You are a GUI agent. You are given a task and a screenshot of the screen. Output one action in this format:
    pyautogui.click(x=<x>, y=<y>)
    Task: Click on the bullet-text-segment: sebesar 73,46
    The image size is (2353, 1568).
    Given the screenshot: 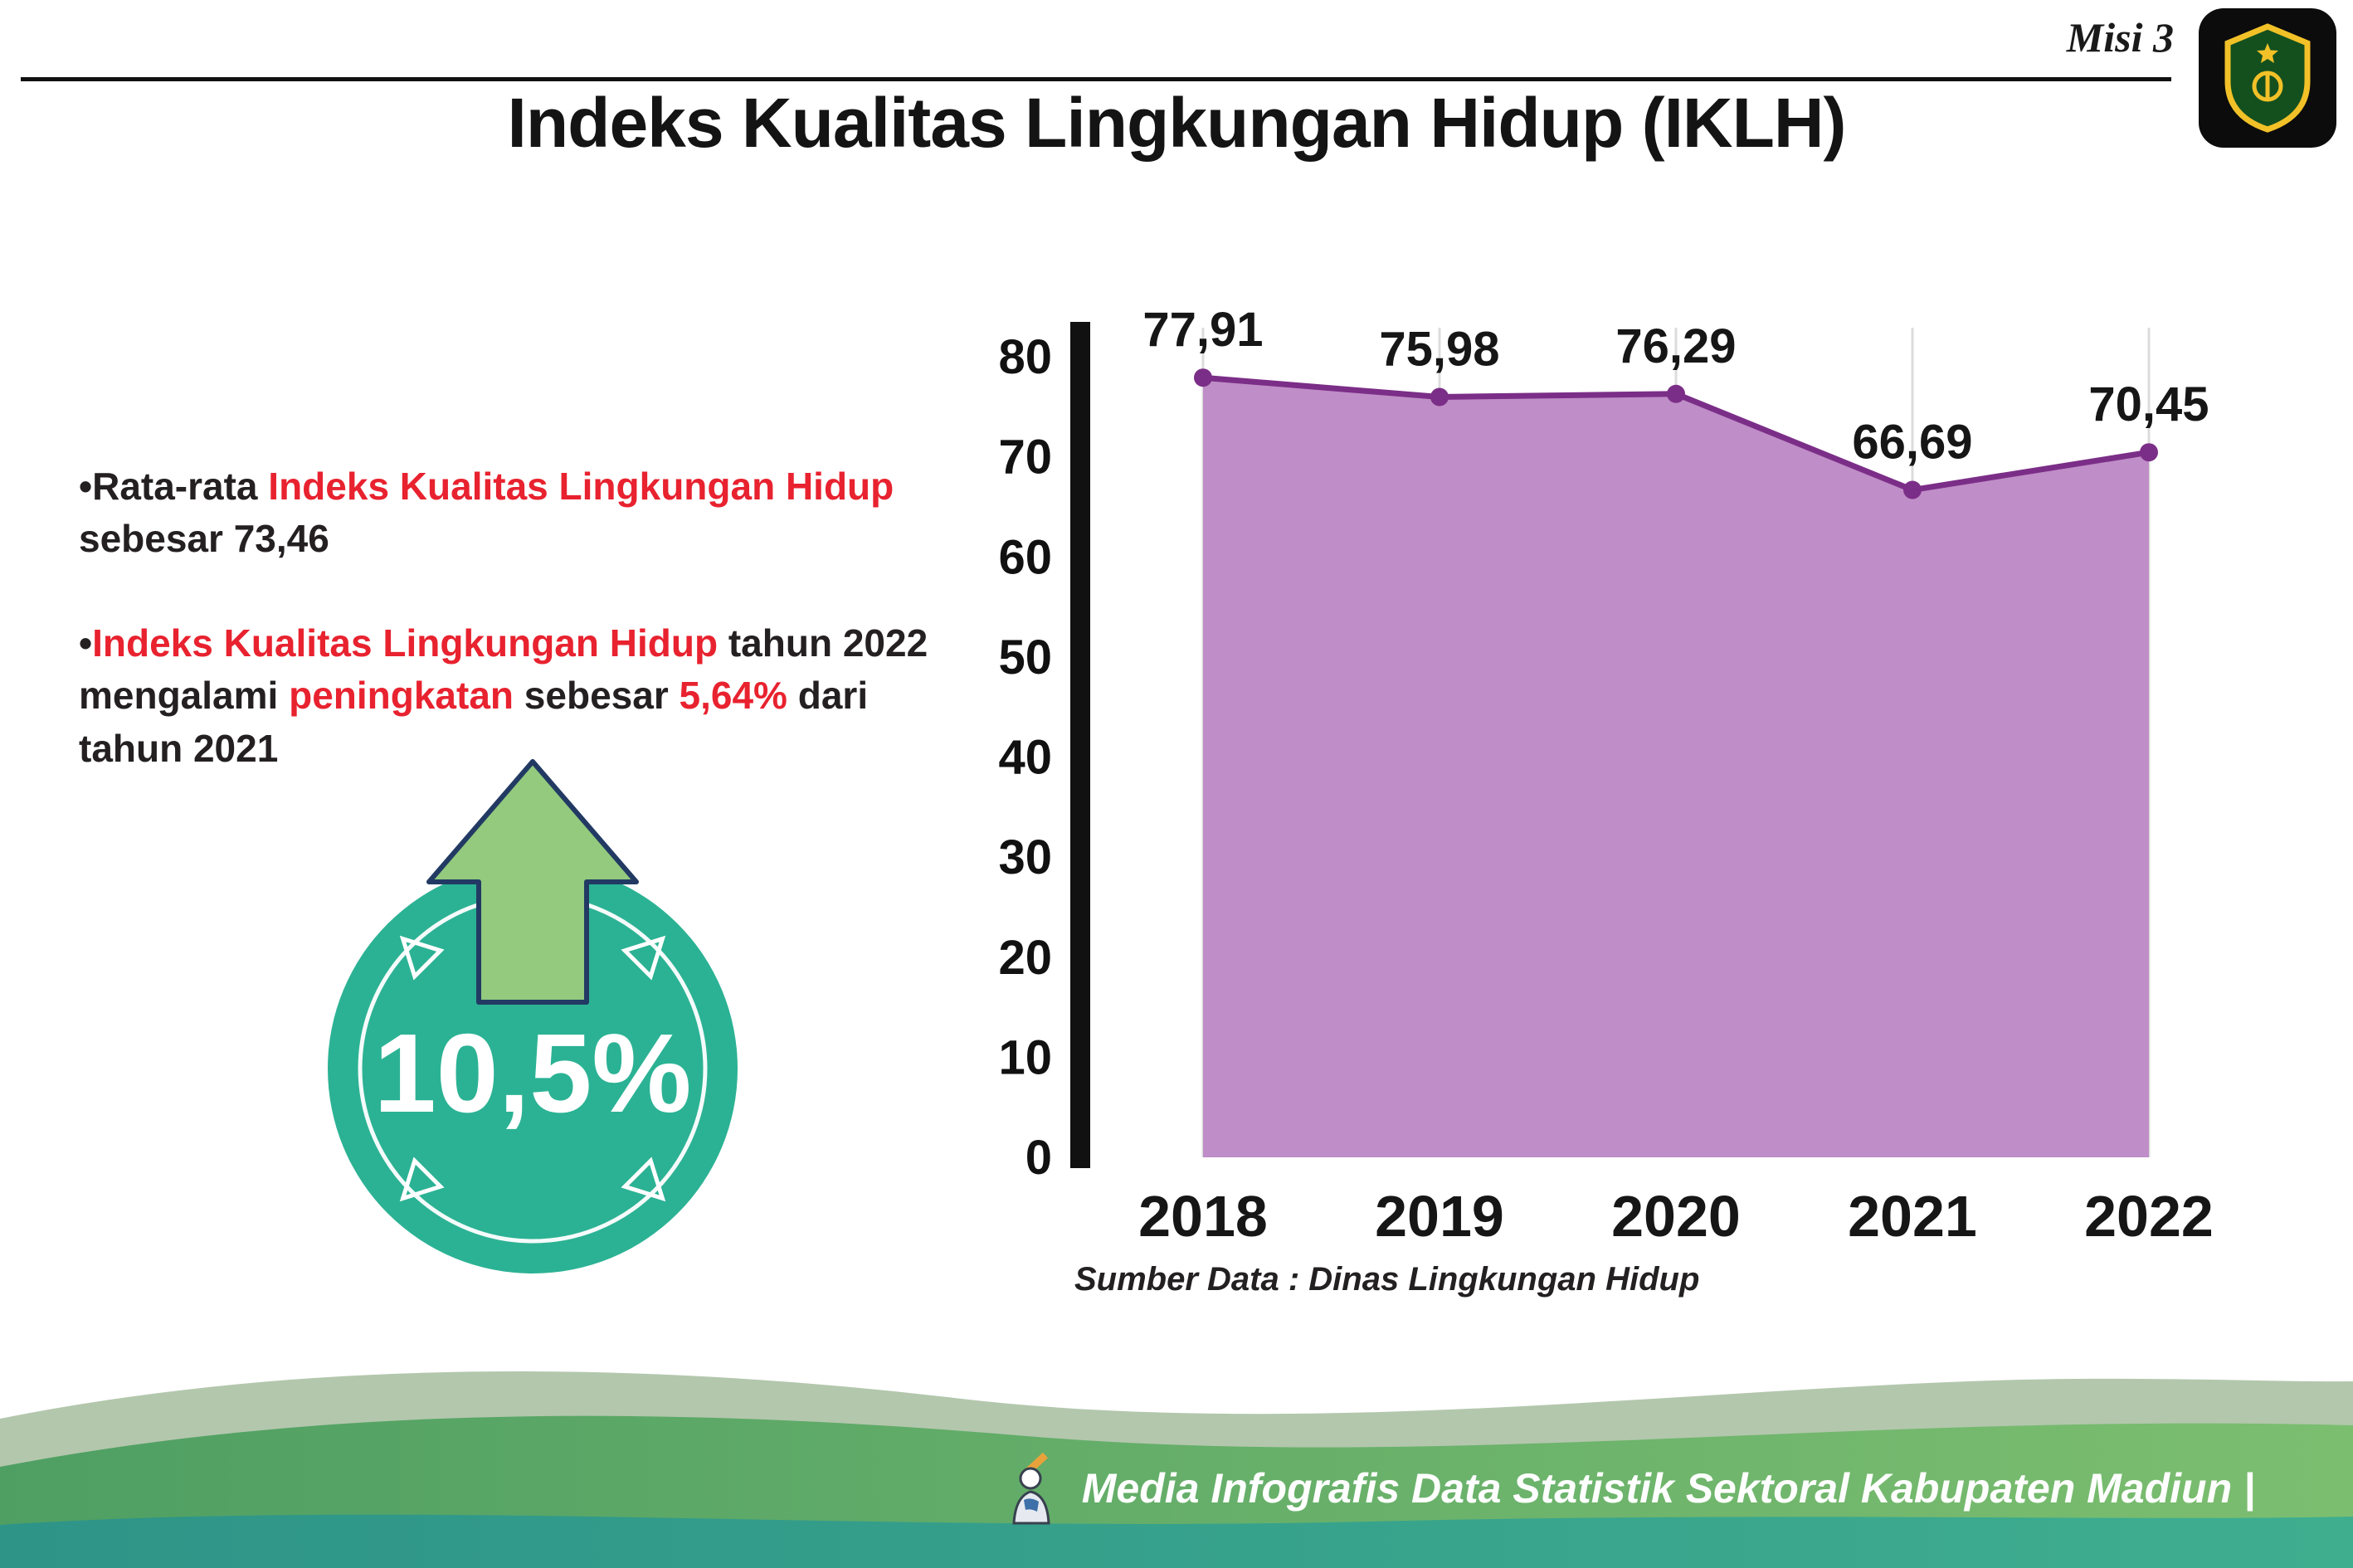 What is the action you would take?
    pyautogui.click(x=204, y=539)
    